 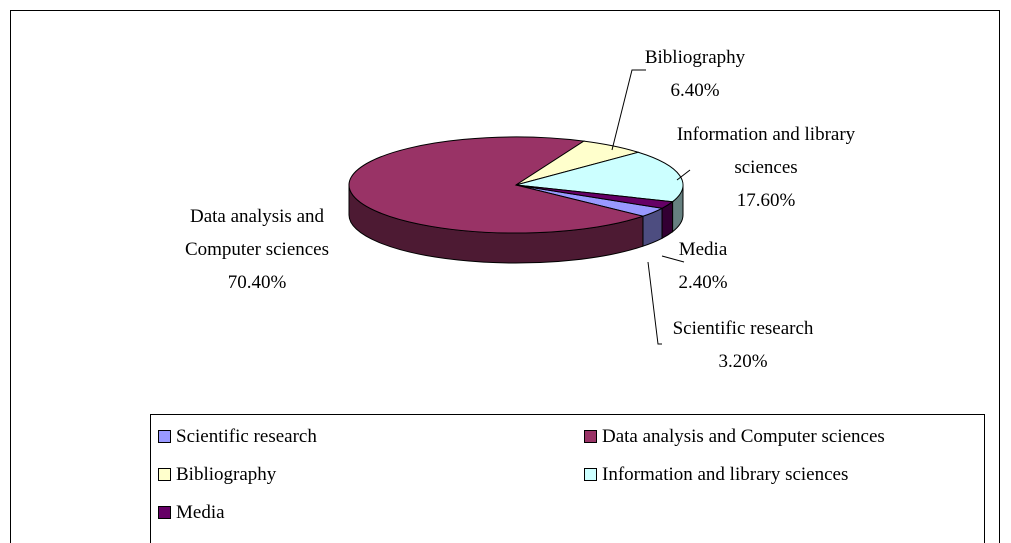 I want to click on data-label-category: Data analysis and Computer sciences, so click(x=257, y=233).